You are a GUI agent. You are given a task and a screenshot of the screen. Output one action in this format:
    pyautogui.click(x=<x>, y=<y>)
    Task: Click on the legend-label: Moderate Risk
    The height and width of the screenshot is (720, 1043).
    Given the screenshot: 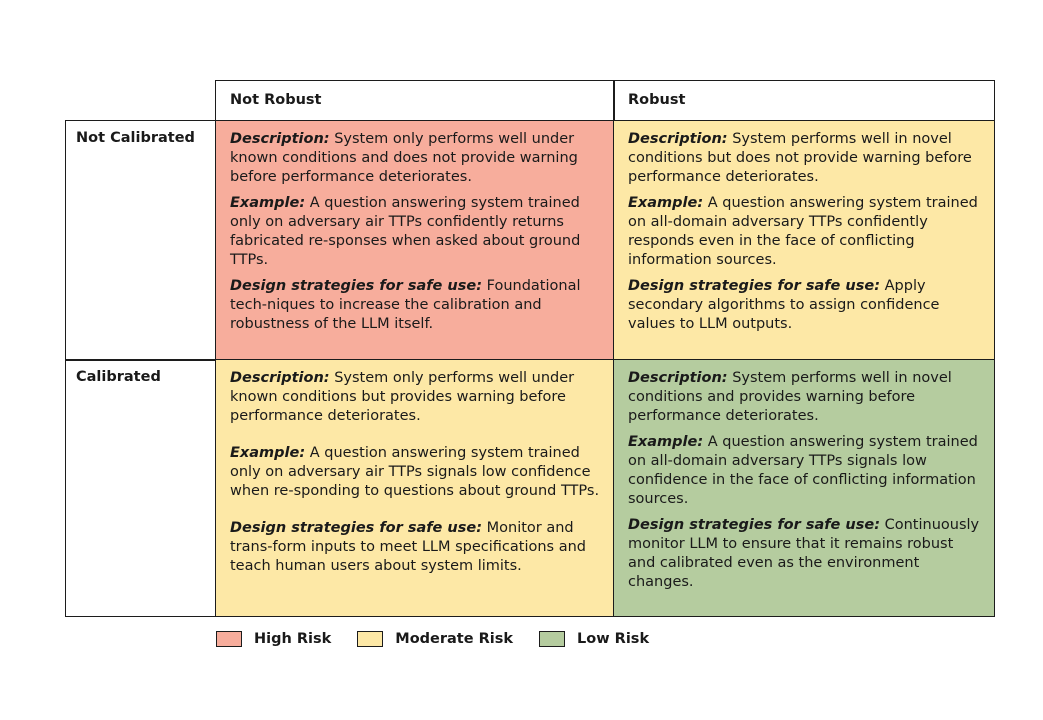 What is the action you would take?
    pyautogui.click(x=454, y=639)
    